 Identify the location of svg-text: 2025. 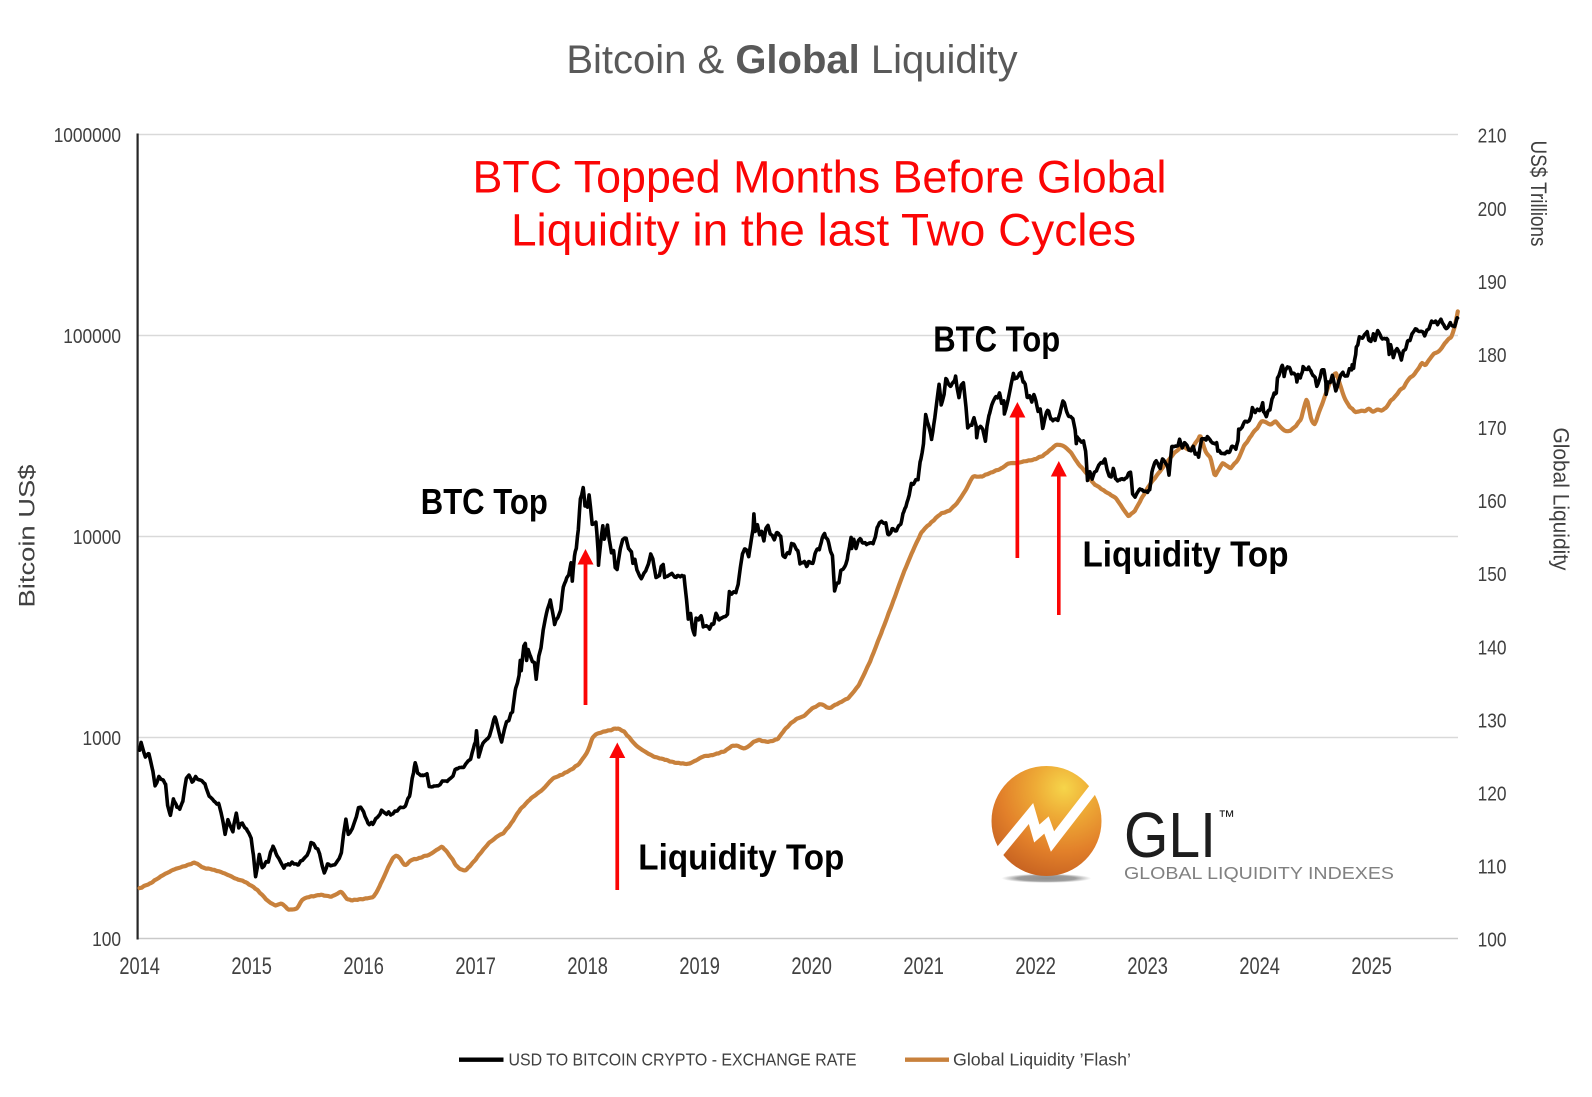
(1371, 966).